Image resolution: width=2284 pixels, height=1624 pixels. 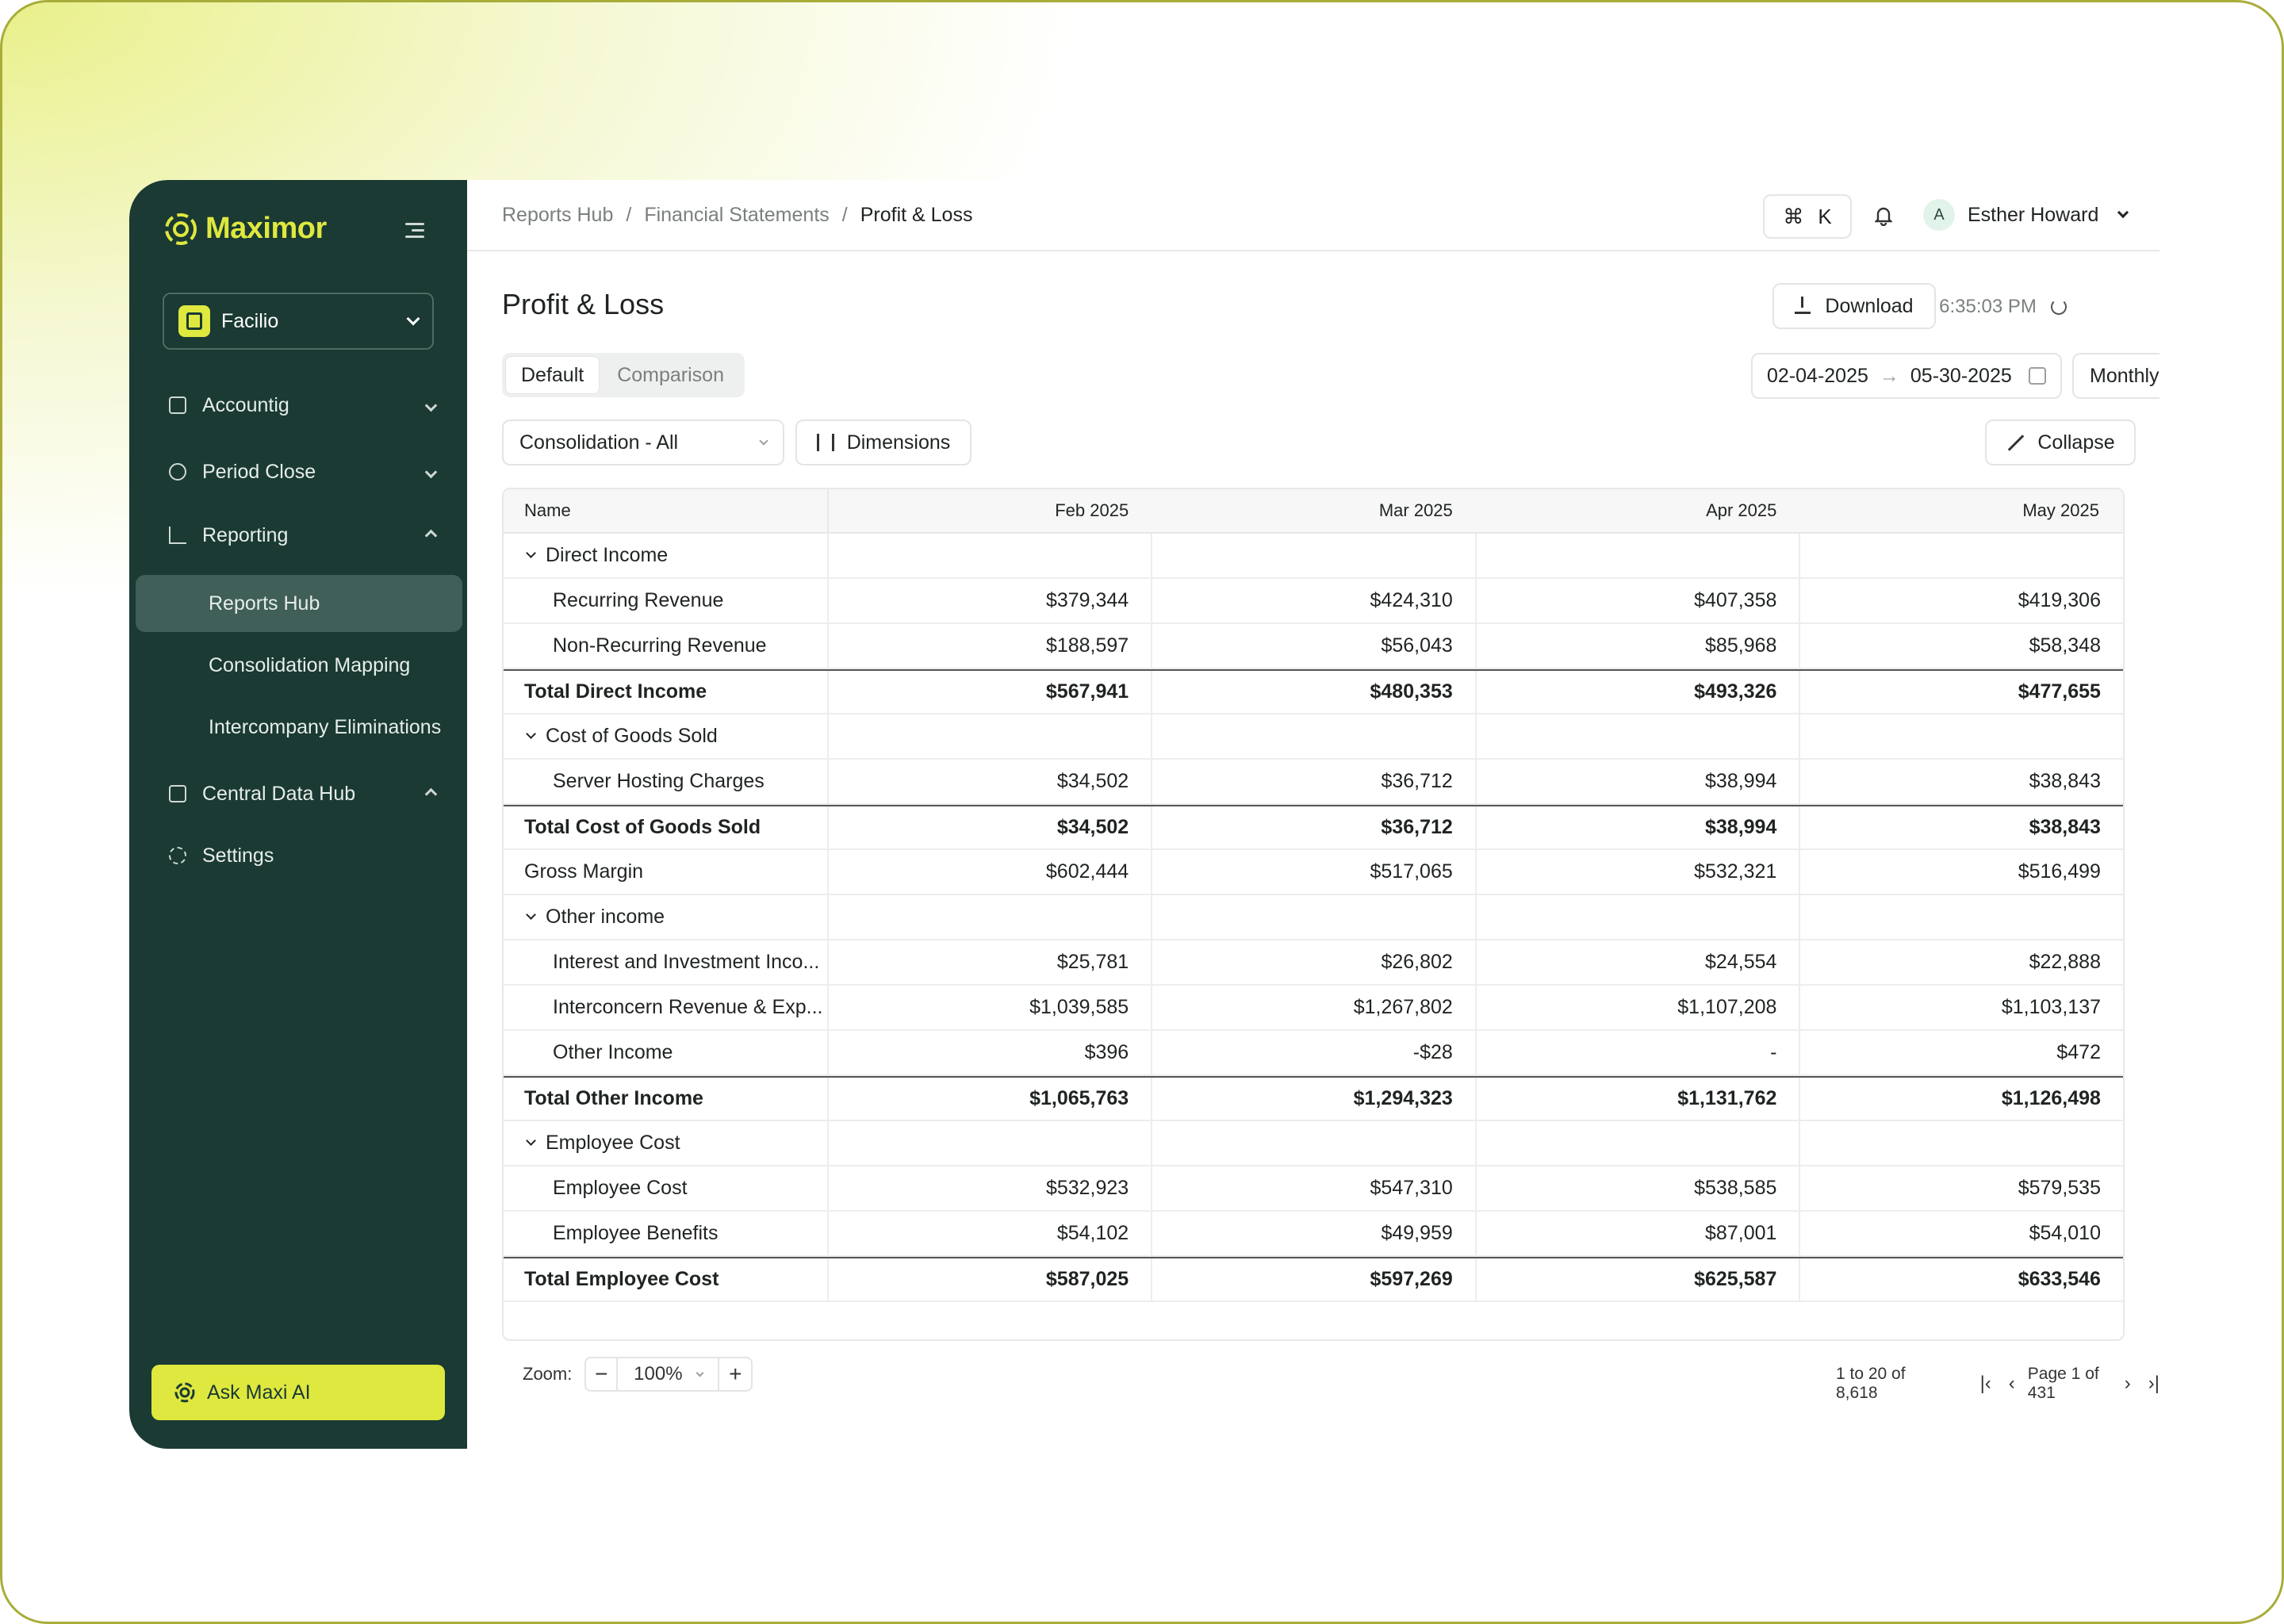 What do you see at coordinates (666, 781) in the screenshot?
I see `row-name-cell: Server Hosting Charges` at bounding box center [666, 781].